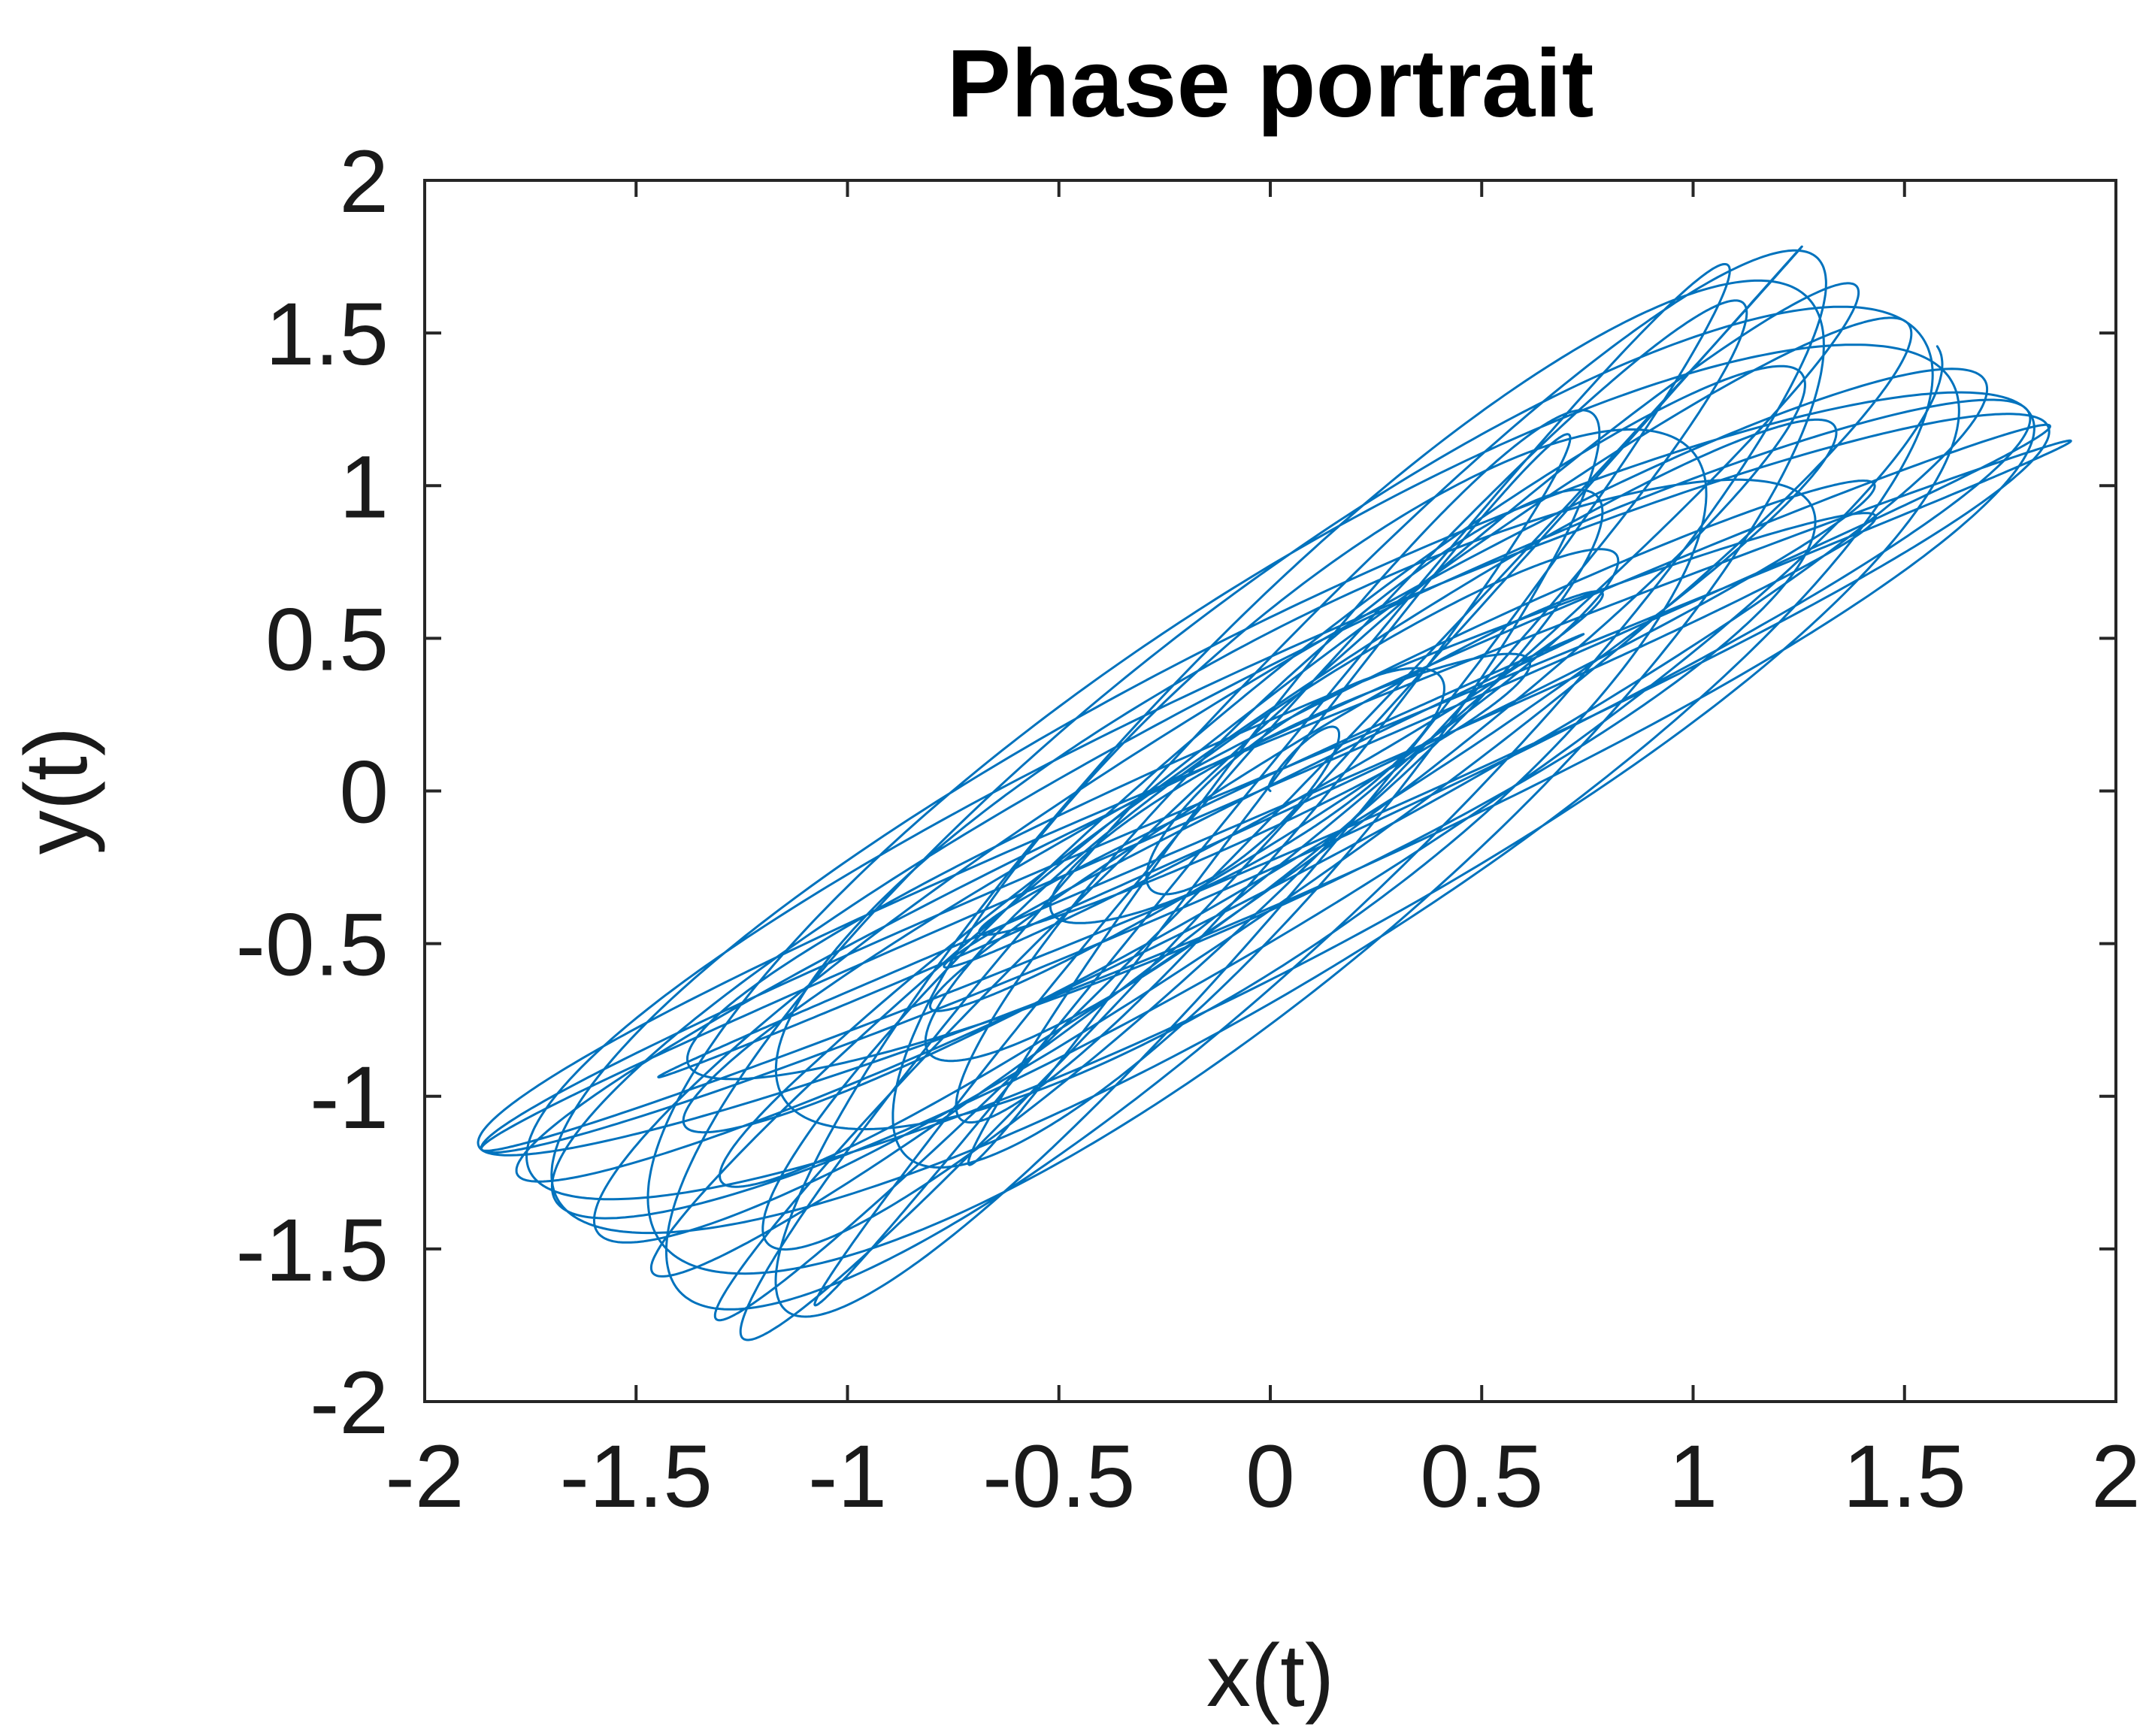 This screenshot has height=1736, width=2155. Describe the element at coordinates (327, 639) in the screenshot. I see `y-tick-label: 0.5` at that location.